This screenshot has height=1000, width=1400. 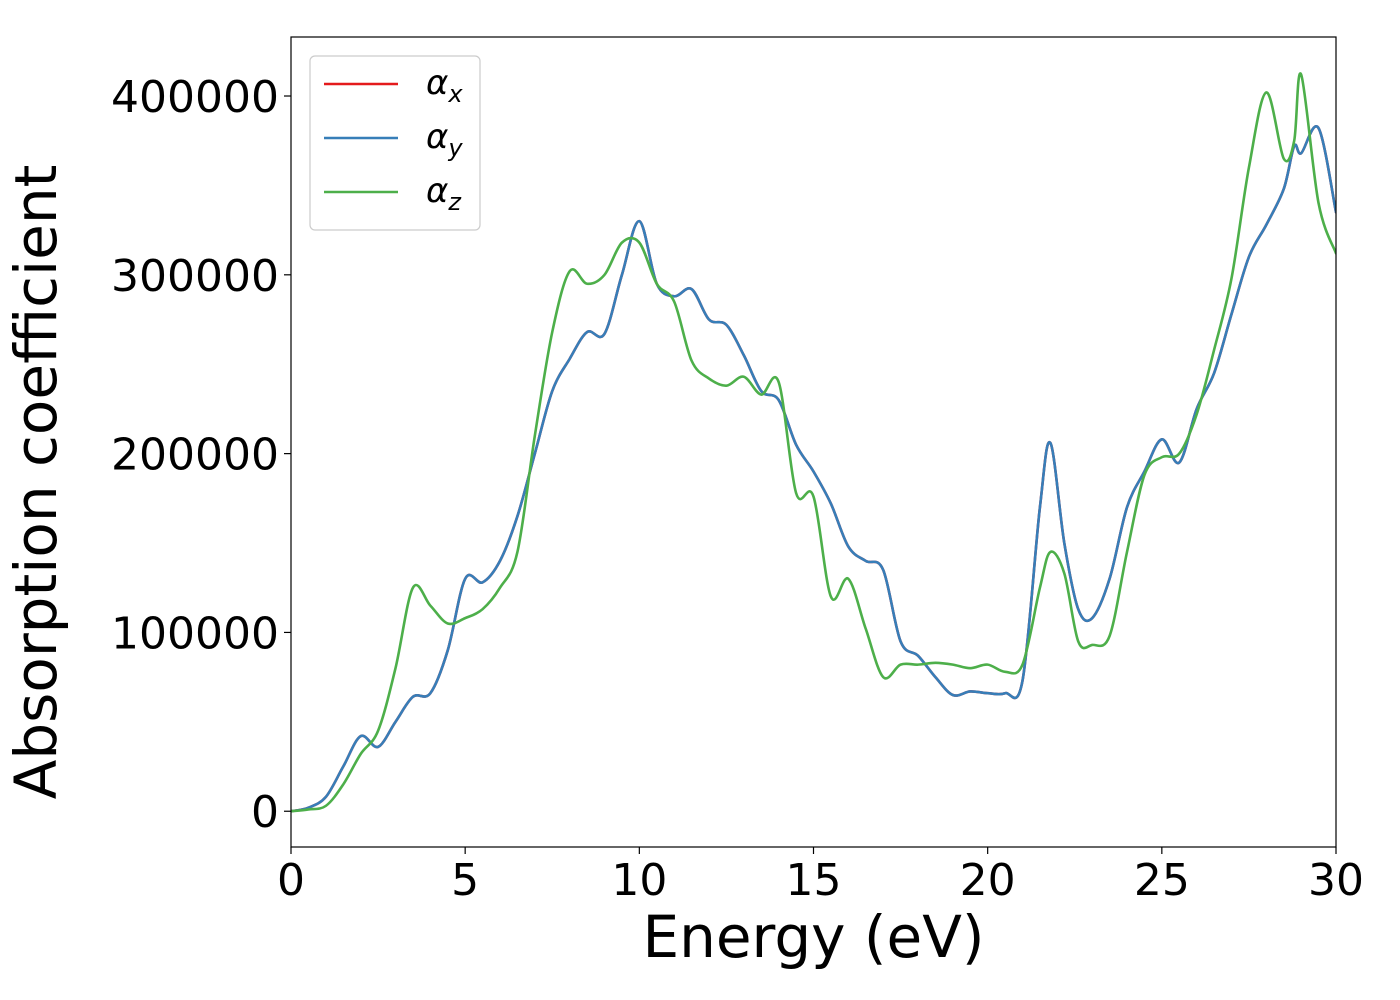 What do you see at coordinates (465, 880) in the screenshot?
I see `x-tick-label: 5` at bounding box center [465, 880].